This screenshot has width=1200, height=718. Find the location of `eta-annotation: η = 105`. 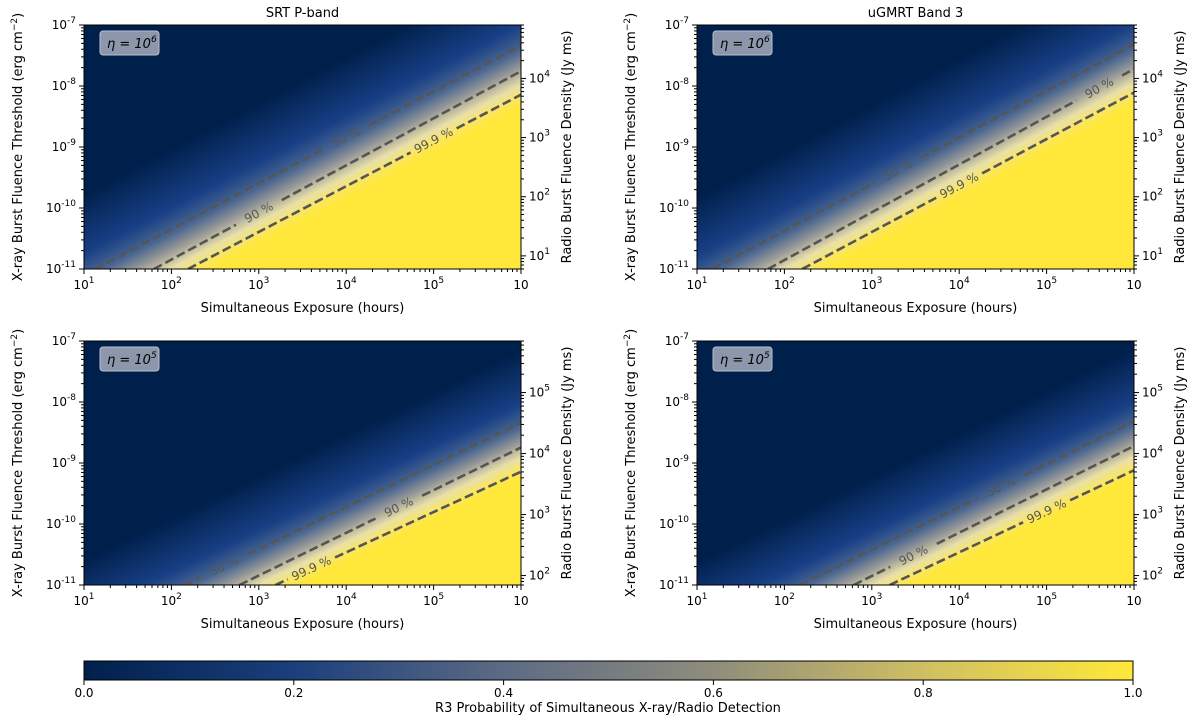

eta-annotation: η = 105 is located at coordinates (129, 359).